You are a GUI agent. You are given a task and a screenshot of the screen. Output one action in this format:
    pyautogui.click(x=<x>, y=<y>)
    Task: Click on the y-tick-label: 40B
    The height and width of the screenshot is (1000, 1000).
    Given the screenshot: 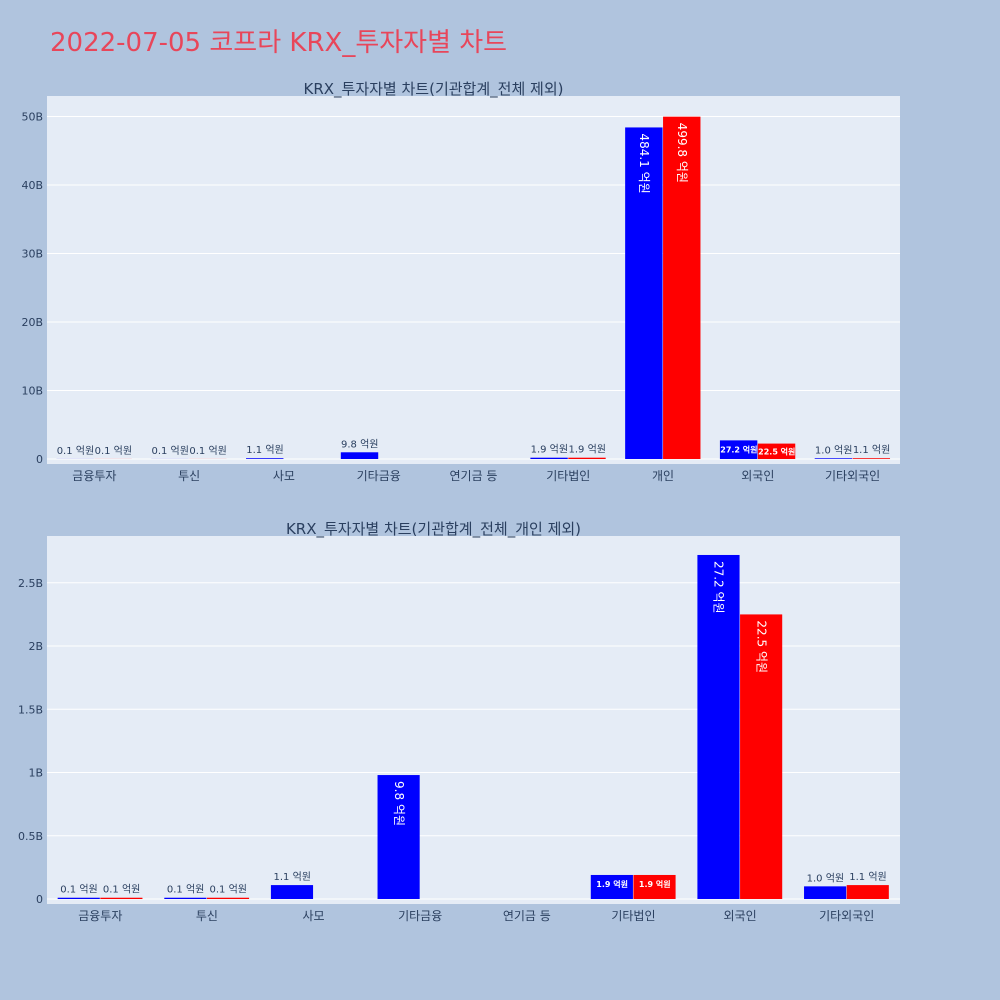 What is the action you would take?
    pyautogui.click(x=32, y=185)
    